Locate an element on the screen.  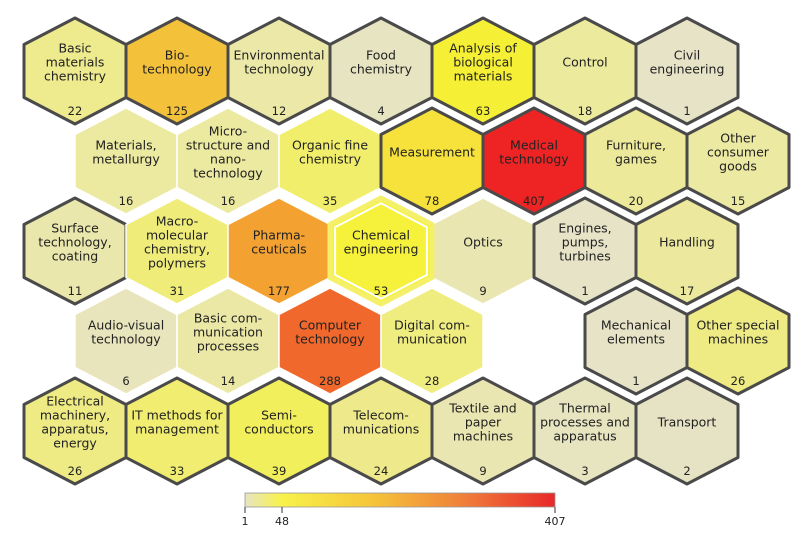
hex-count: 28 is located at coordinates (432, 381).